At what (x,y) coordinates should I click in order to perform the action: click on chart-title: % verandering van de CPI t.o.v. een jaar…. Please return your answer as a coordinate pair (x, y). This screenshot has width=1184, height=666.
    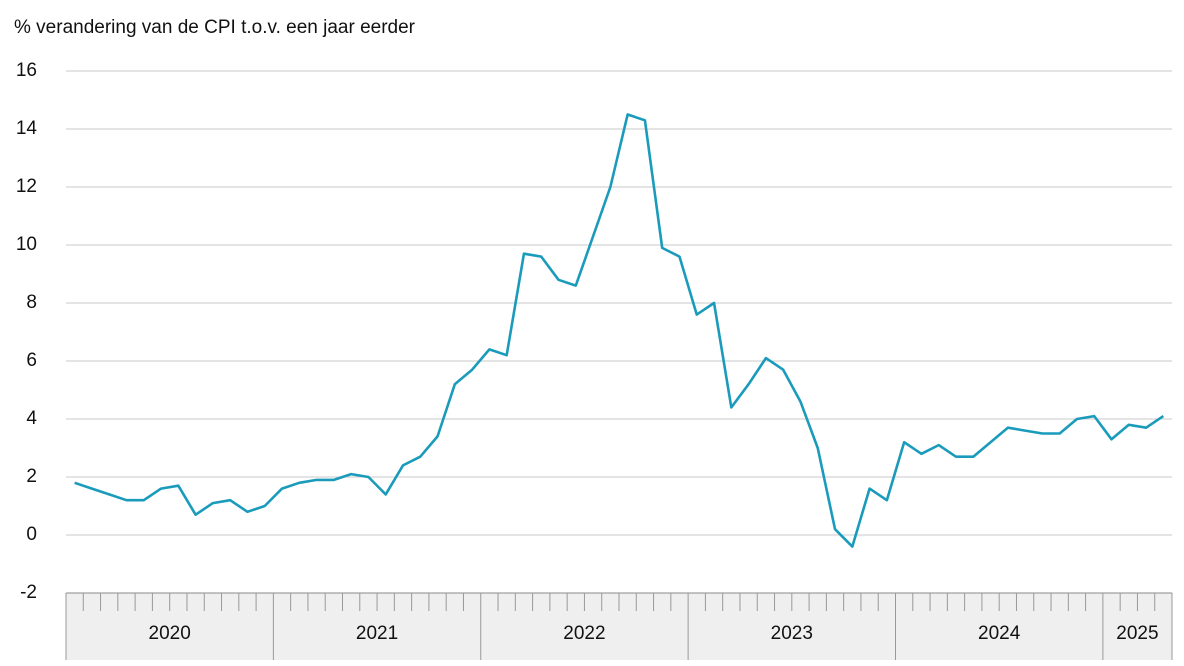
    Looking at the image, I should click on (215, 27).